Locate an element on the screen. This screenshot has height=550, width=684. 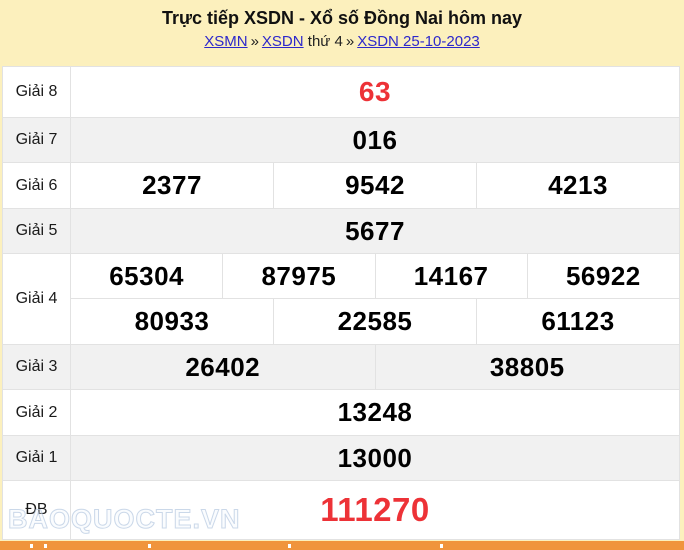
prize-label: ĐB is located at coordinates (36, 510).